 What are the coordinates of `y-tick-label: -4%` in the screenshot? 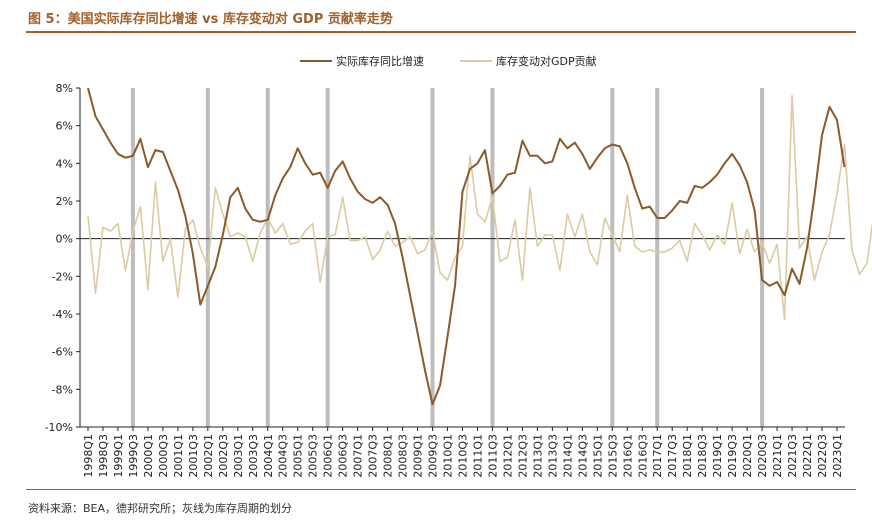 It's located at (62, 314).